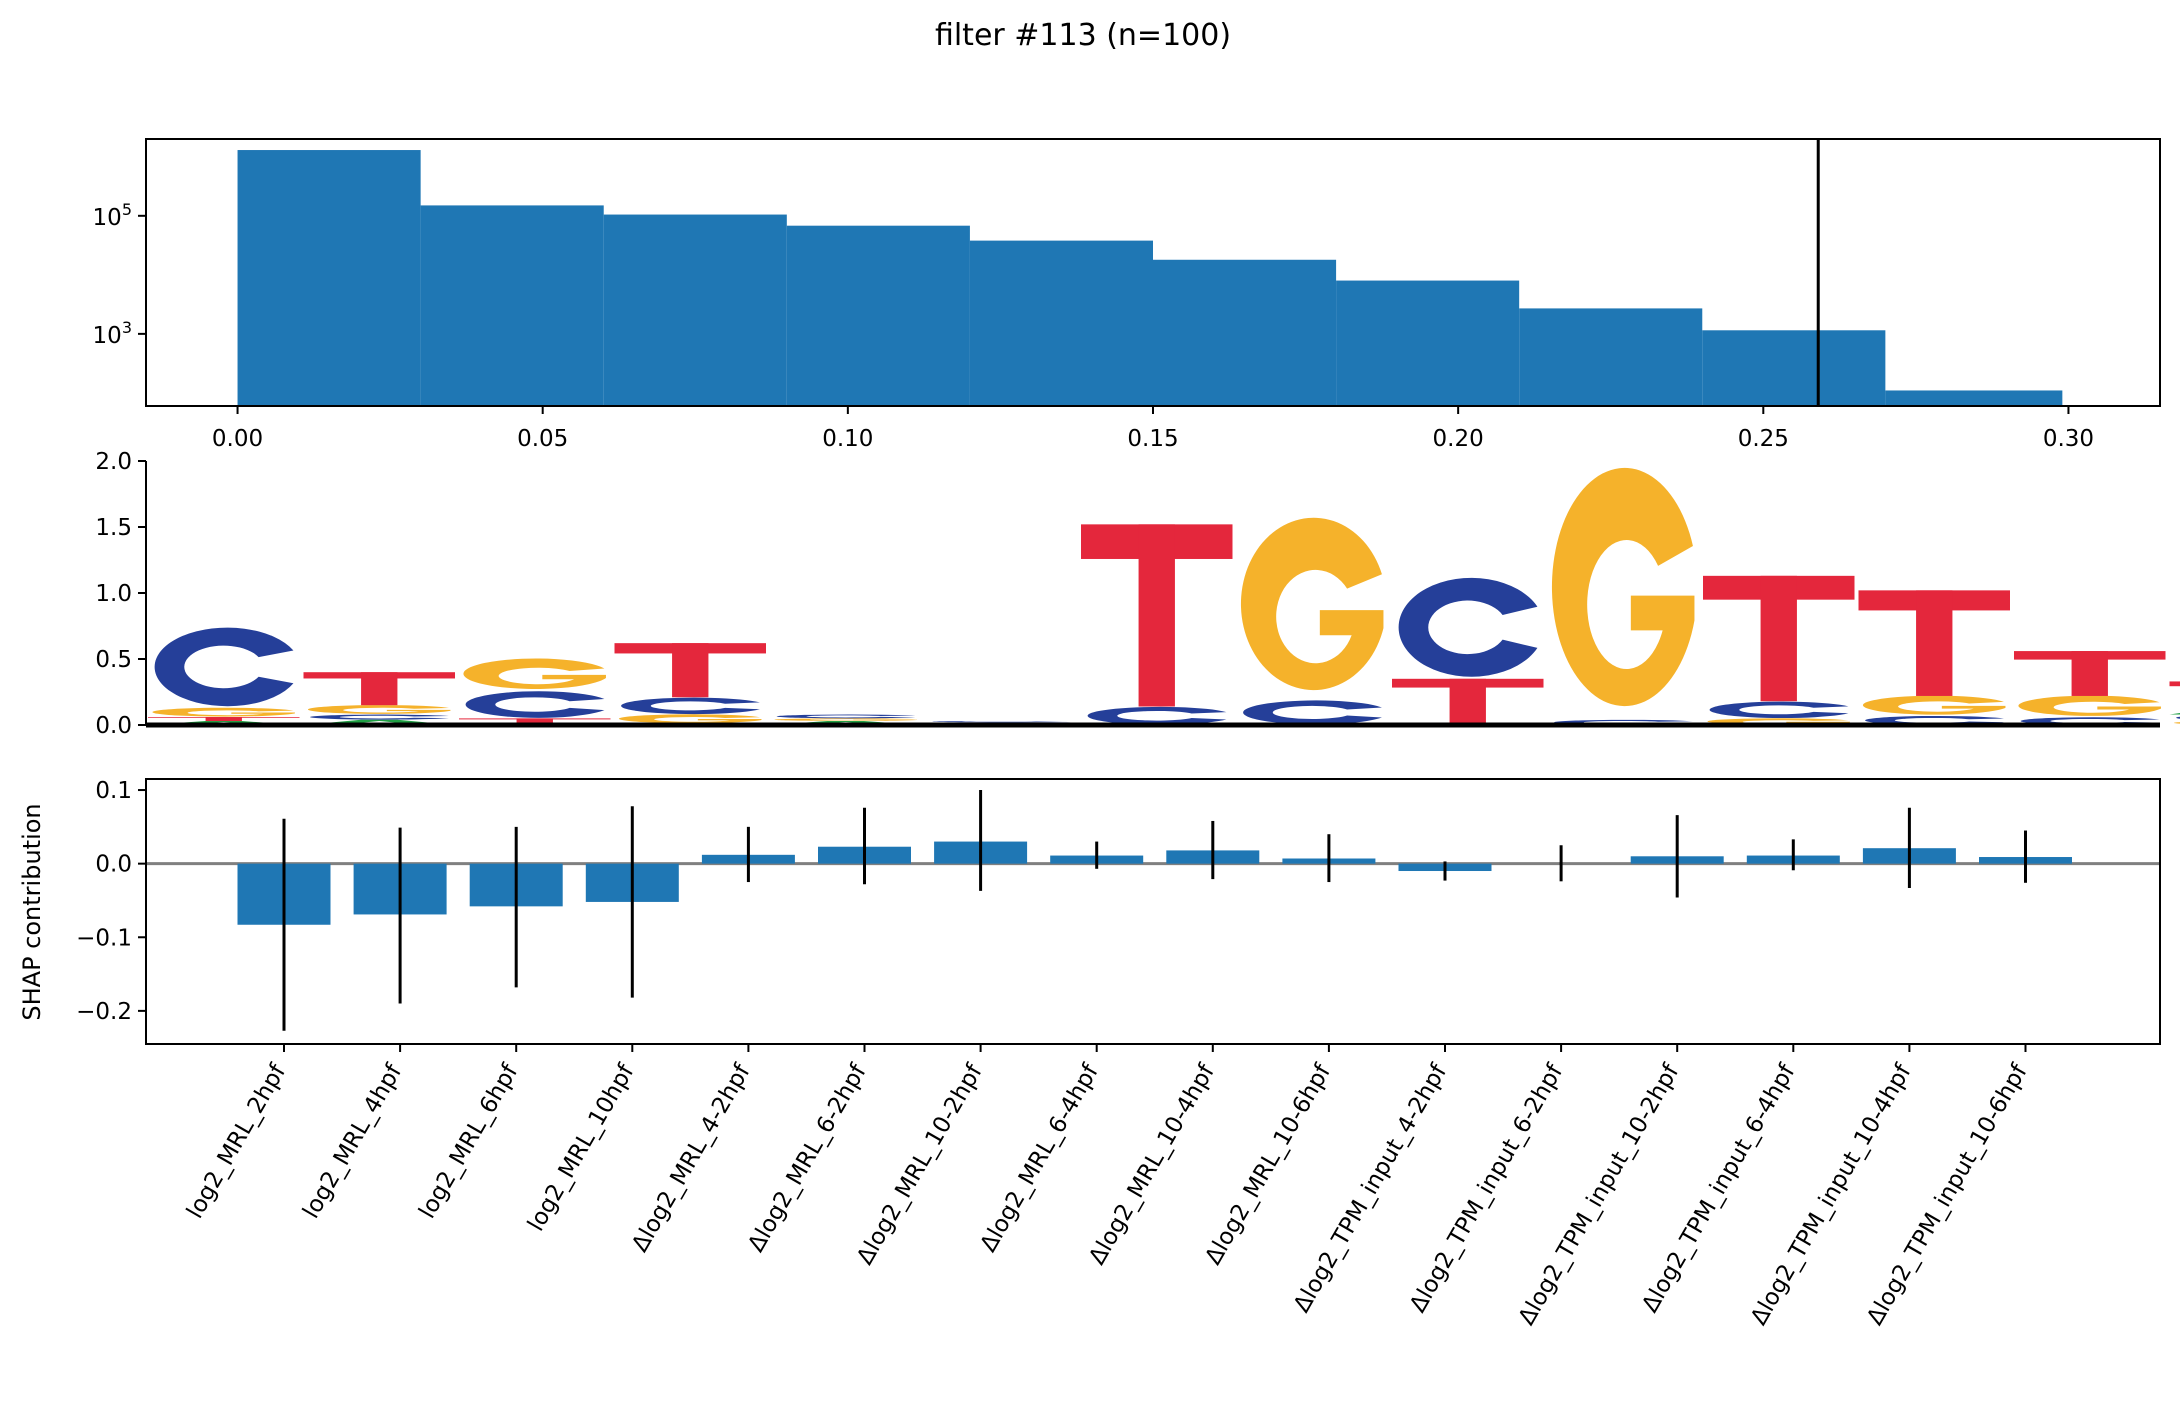 Image resolution: width=2180 pixels, height=1409 pixels. I want to click on logo-y-tick-label: 1.0, so click(113, 594).